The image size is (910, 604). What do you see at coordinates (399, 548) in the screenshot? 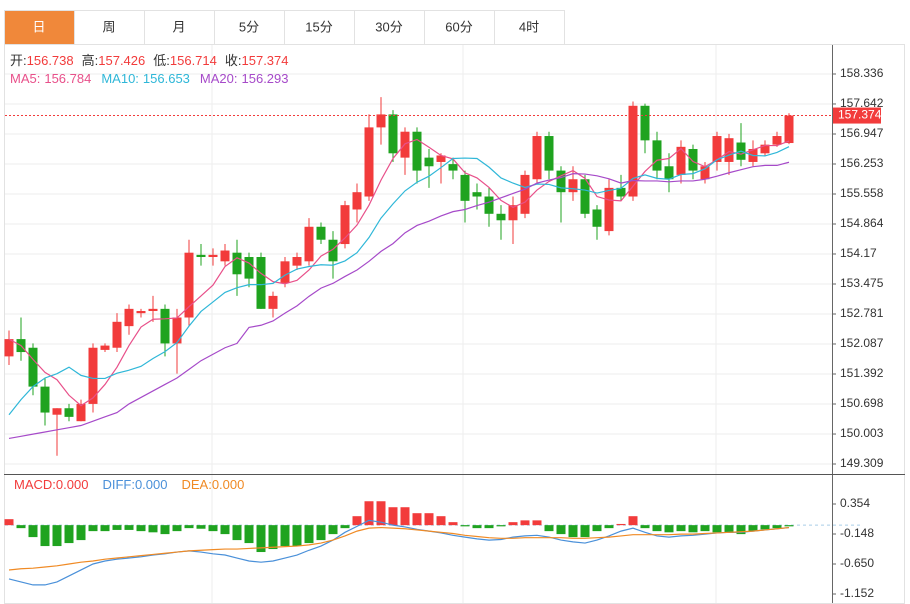
I see `macd-line` at bounding box center [399, 548].